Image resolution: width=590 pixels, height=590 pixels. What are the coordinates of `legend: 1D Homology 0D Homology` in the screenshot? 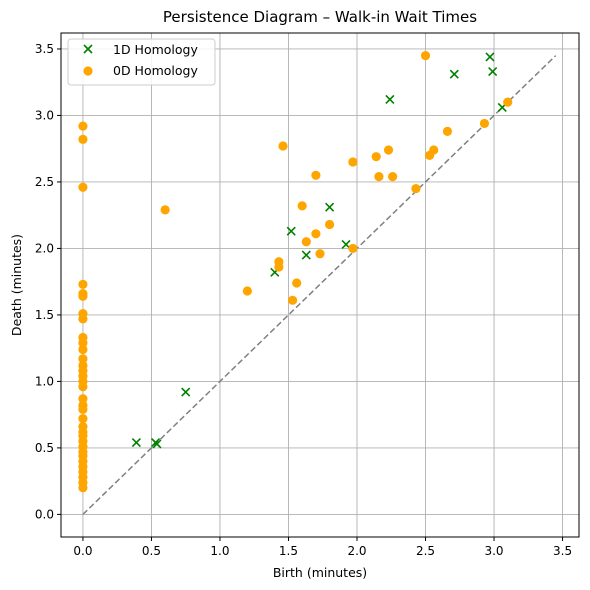 It's located at (141, 62).